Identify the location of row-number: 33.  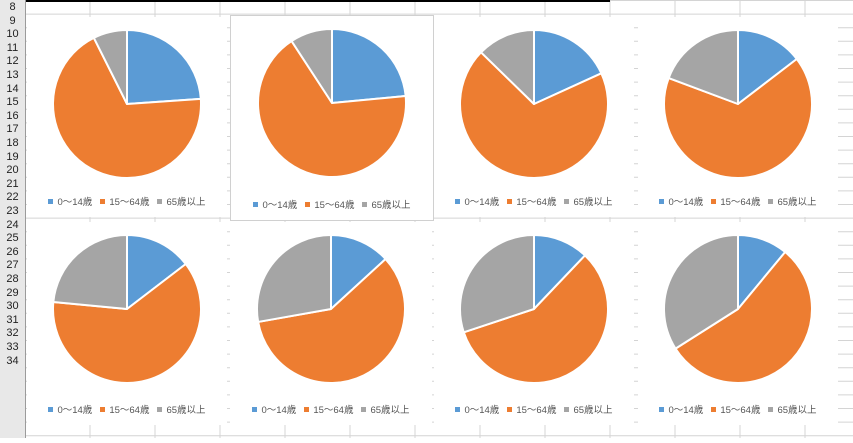
(12, 347).